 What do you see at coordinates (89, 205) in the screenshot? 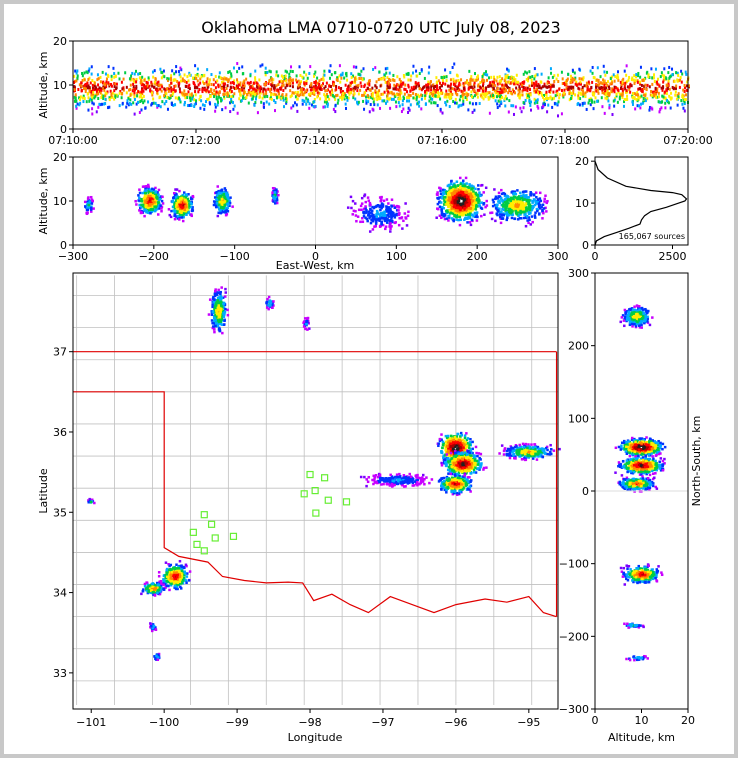
I see `source-cluster` at bounding box center [89, 205].